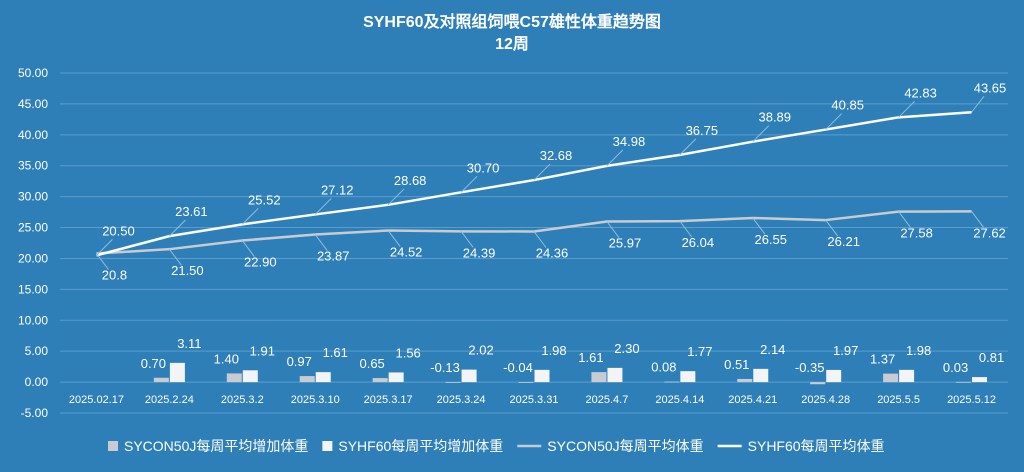 This screenshot has width=1024, height=472. Describe the element at coordinates (37, 382) in the screenshot. I see `y-tick-label: 0.00` at that location.